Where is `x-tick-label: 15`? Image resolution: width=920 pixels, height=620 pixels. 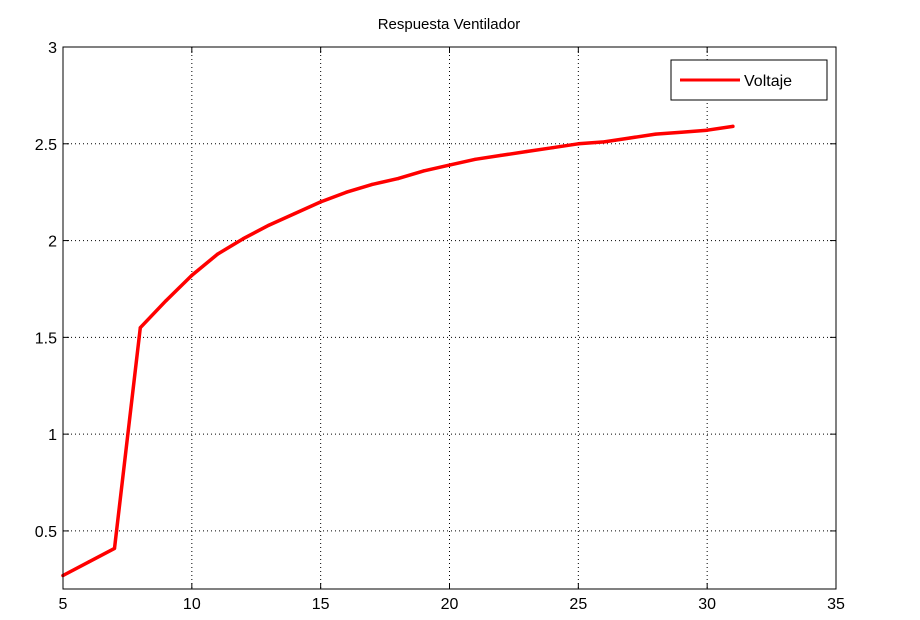
x-tick-label: 15 is located at coordinates (321, 604).